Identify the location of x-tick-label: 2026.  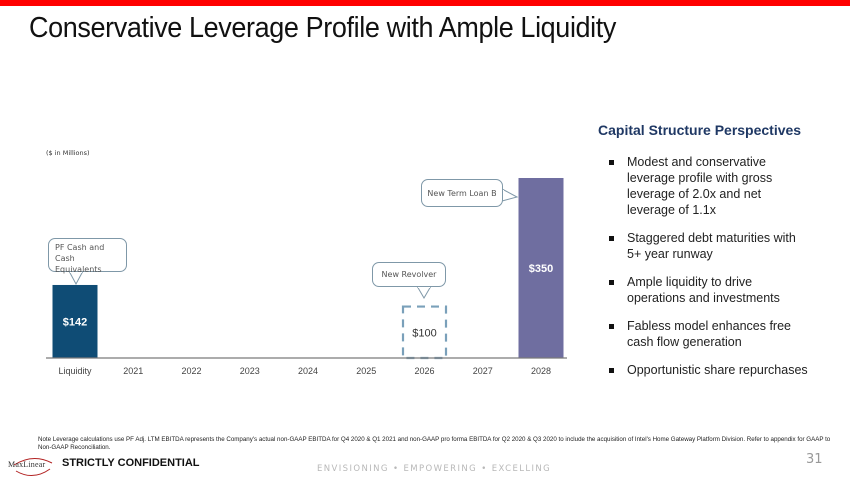
(424, 371).